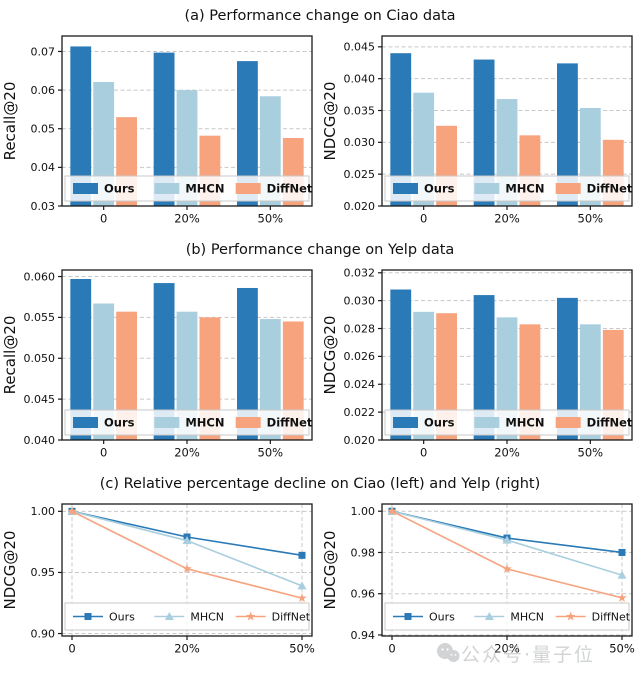 The image size is (640, 676). Describe the element at coordinates (363, 552) in the screenshot. I see `y-tick-label: 0.98` at that location.